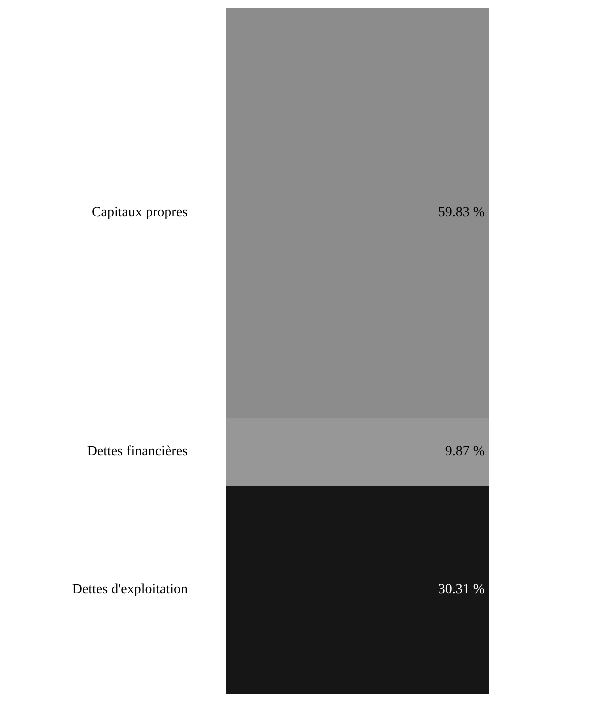 The image size is (599, 702). What do you see at coordinates (462, 213) in the screenshot?
I see `data-label: 59.83 %` at bounding box center [462, 213].